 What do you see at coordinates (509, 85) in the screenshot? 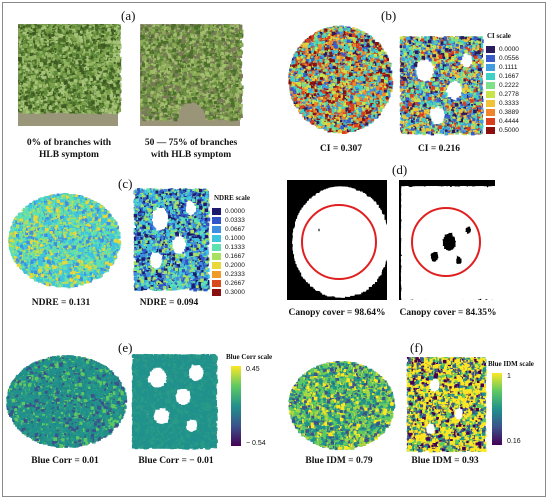
I see `ci-scale-legend-label: 0.2222` at bounding box center [509, 85].